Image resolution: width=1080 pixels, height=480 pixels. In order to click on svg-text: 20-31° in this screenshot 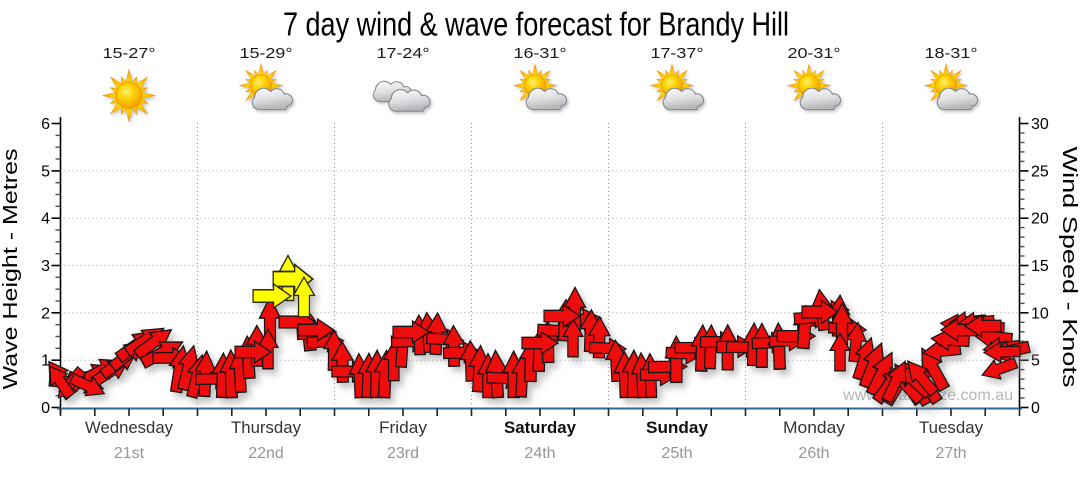, I will do `click(814, 53)`.